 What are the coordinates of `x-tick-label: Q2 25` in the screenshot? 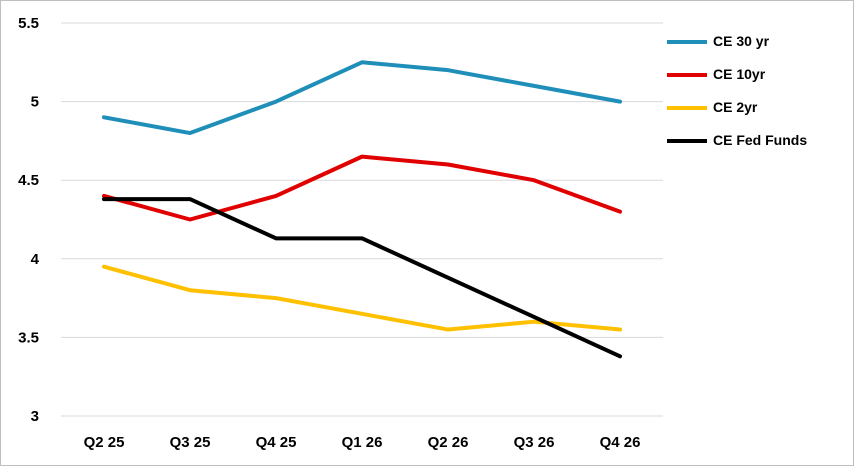 It's located at (104, 442).